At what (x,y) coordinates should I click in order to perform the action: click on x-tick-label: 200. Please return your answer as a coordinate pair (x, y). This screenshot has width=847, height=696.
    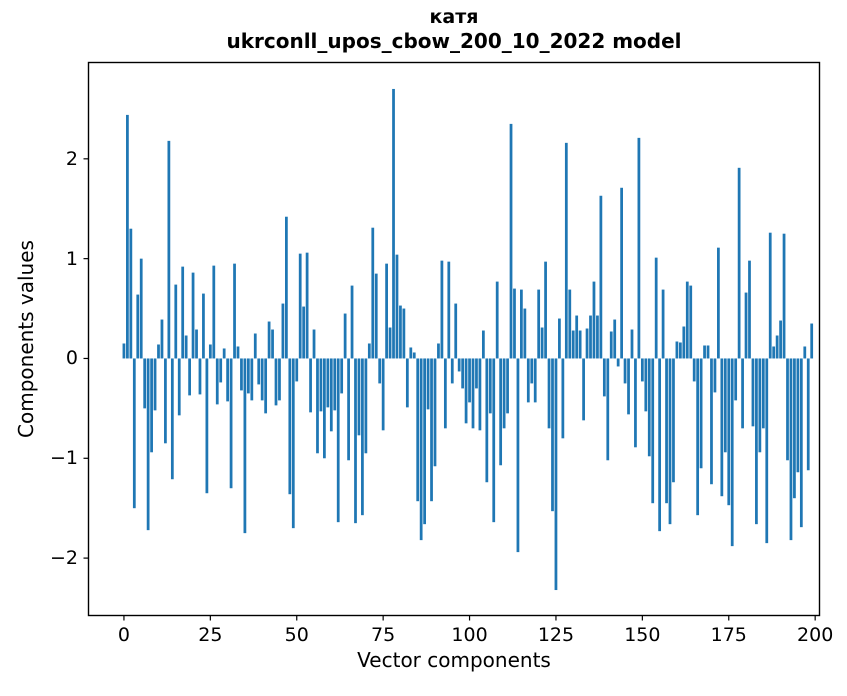
    Looking at the image, I should click on (815, 635).